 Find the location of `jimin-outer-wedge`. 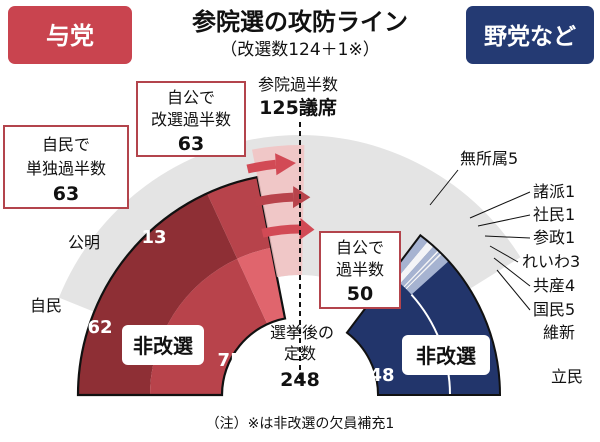

jimin-outer-wedge is located at coordinates (158, 294).